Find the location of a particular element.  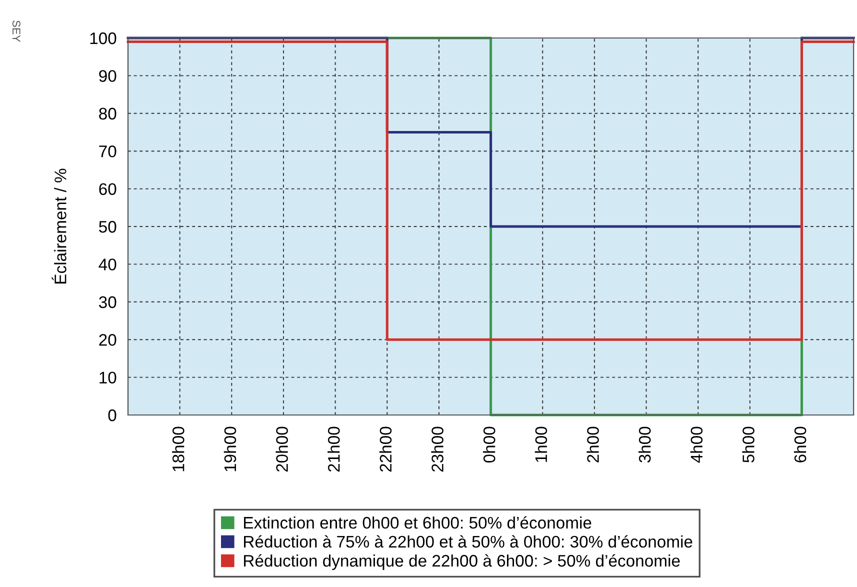

y-tick-label: 10 is located at coordinates (108, 378).